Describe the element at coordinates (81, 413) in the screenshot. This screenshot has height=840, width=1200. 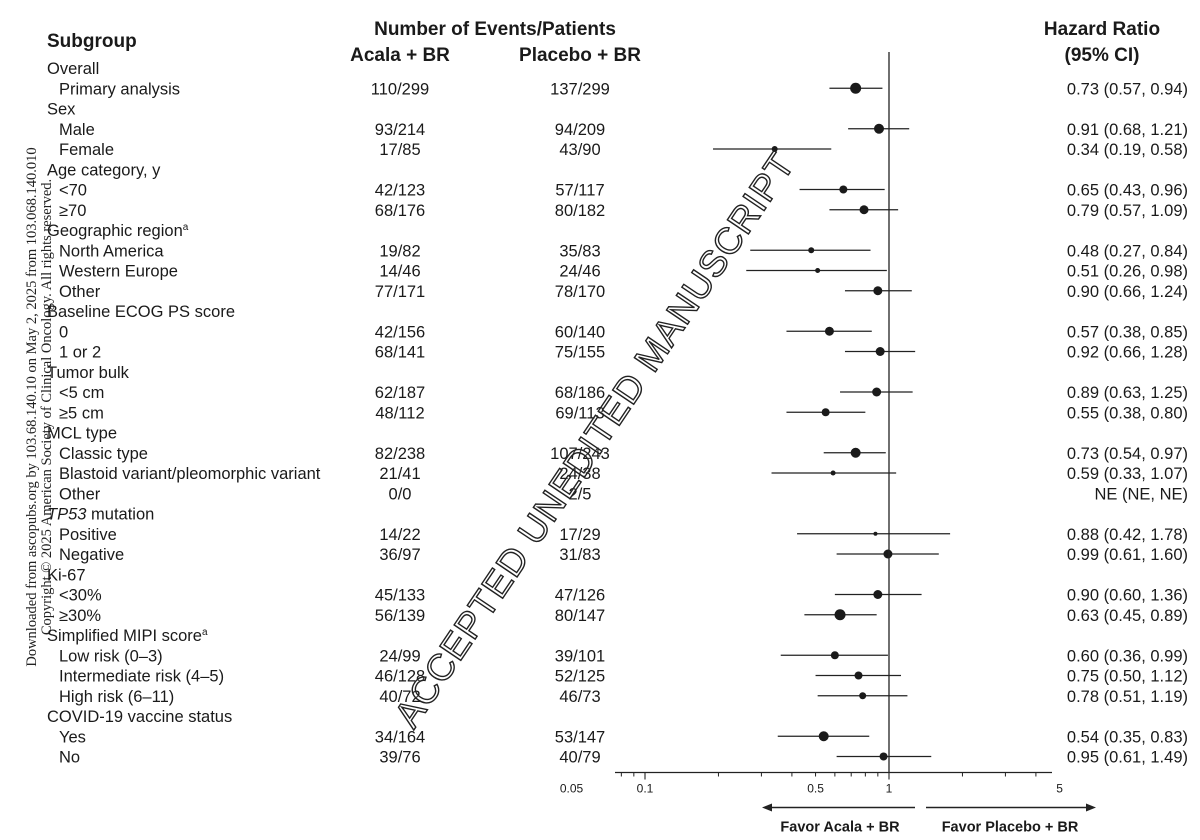
I see `subgroup-label: ≥5 cm` at that location.